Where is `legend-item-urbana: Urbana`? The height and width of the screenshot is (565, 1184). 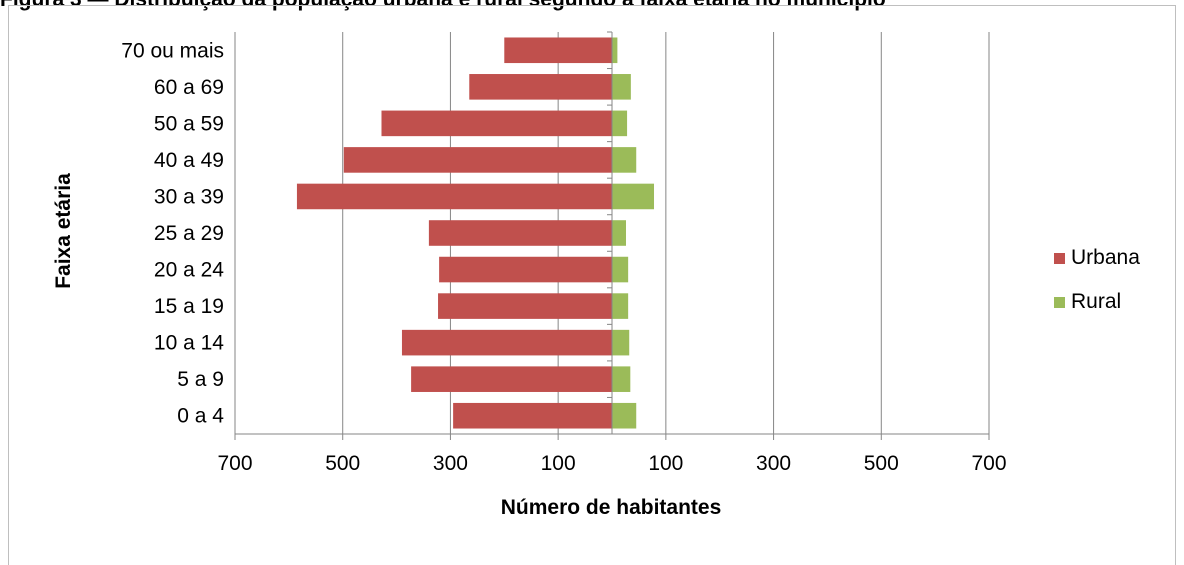
legend-item-urbana: Urbana is located at coordinates (1097, 257).